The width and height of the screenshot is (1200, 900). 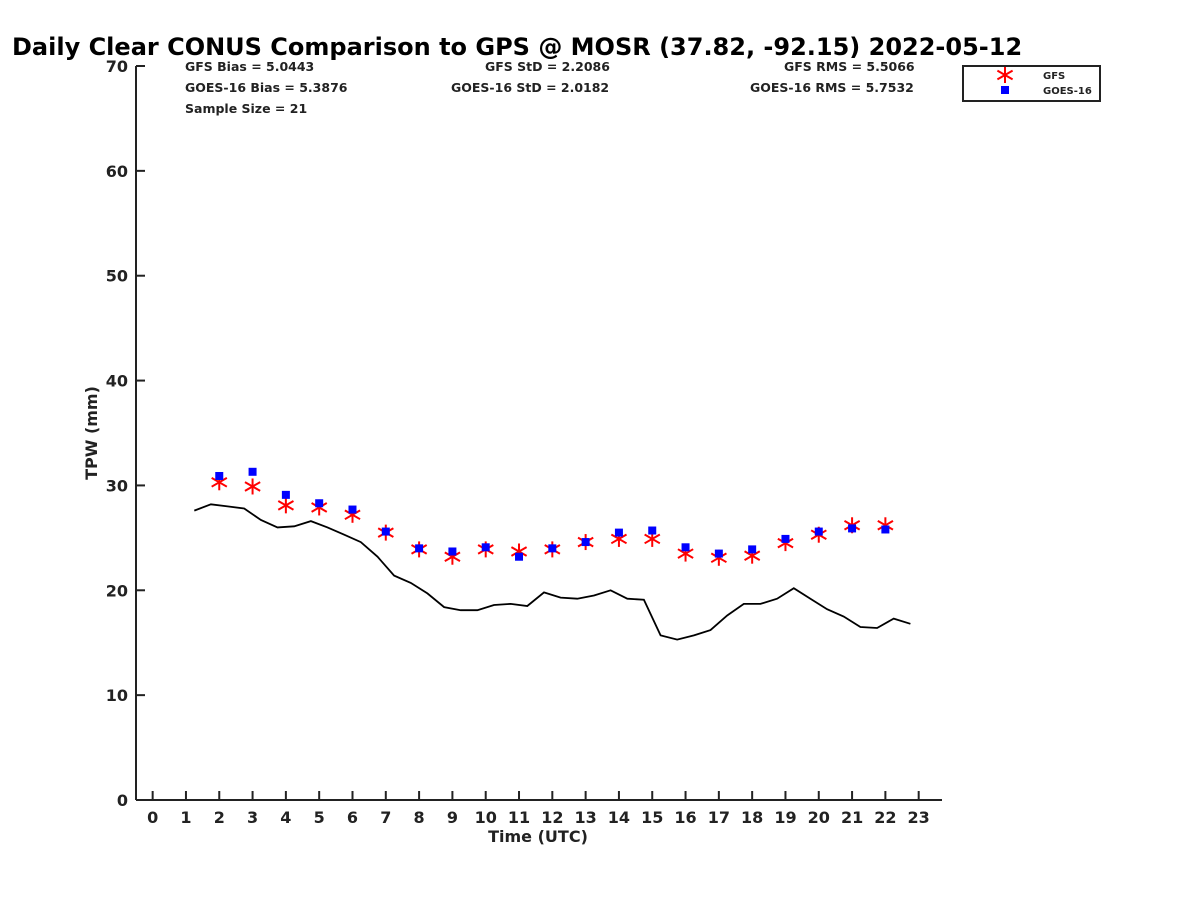 What do you see at coordinates (832, 87) in the screenshot?
I see `stat-goes-rms: GOES-16 RMS = 5.7532` at bounding box center [832, 87].